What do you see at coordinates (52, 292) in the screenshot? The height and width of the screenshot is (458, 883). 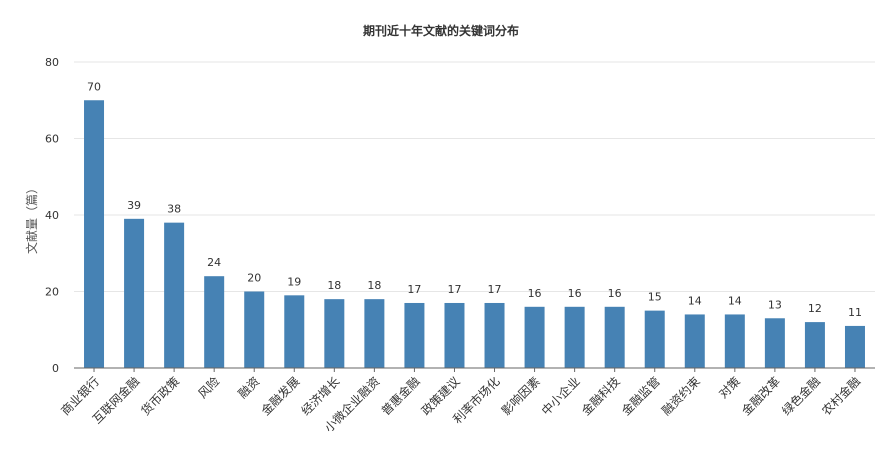 I see `y-tick-label: 20` at bounding box center [52, 292].